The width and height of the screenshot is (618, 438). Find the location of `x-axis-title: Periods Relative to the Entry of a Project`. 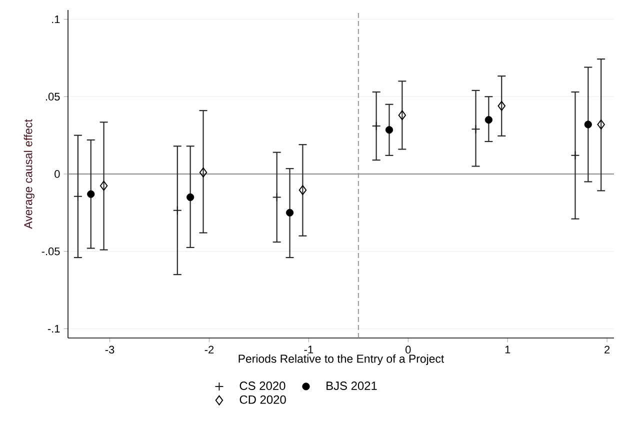

x-axis-title: Periods Relative to the Entry of a Project is located at coordinates (341, 360).